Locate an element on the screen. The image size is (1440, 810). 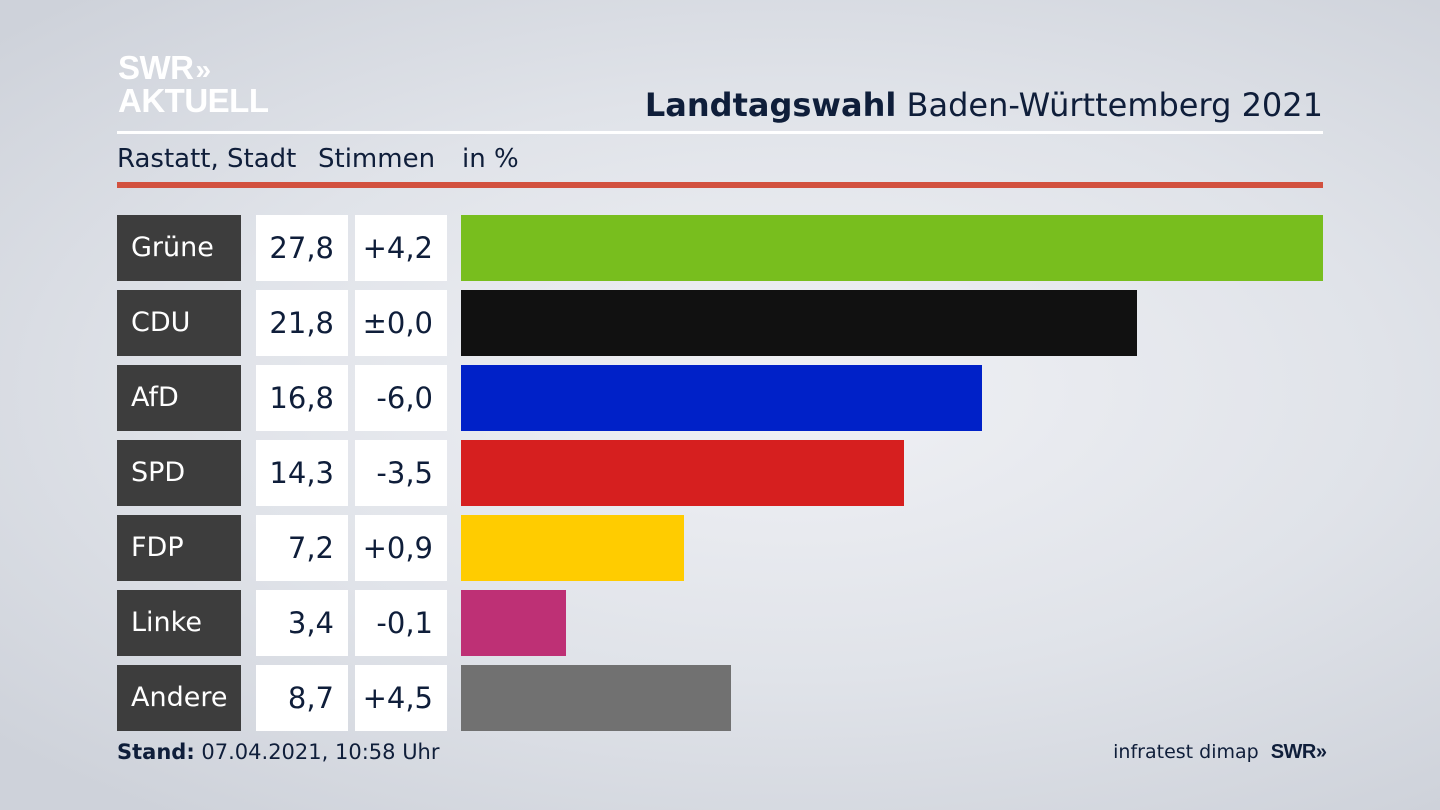
result-row: Andere 8,7 +4,5 is located at coordinates (720, 698).